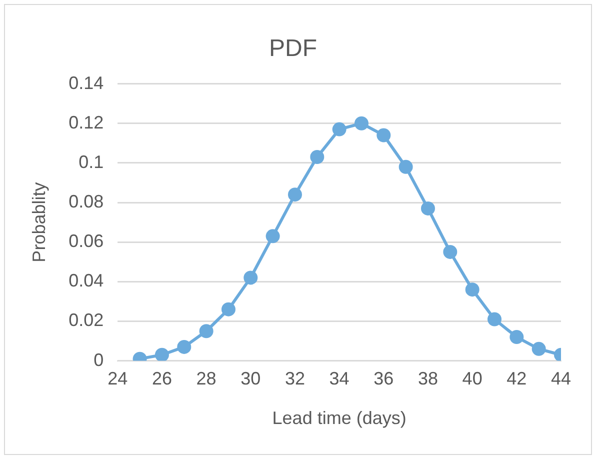 This screenshot has height=459, width=596. Describe the element at coordinates (428, 378) in the screenshot. I see `x-tick-label: 38` at that location.